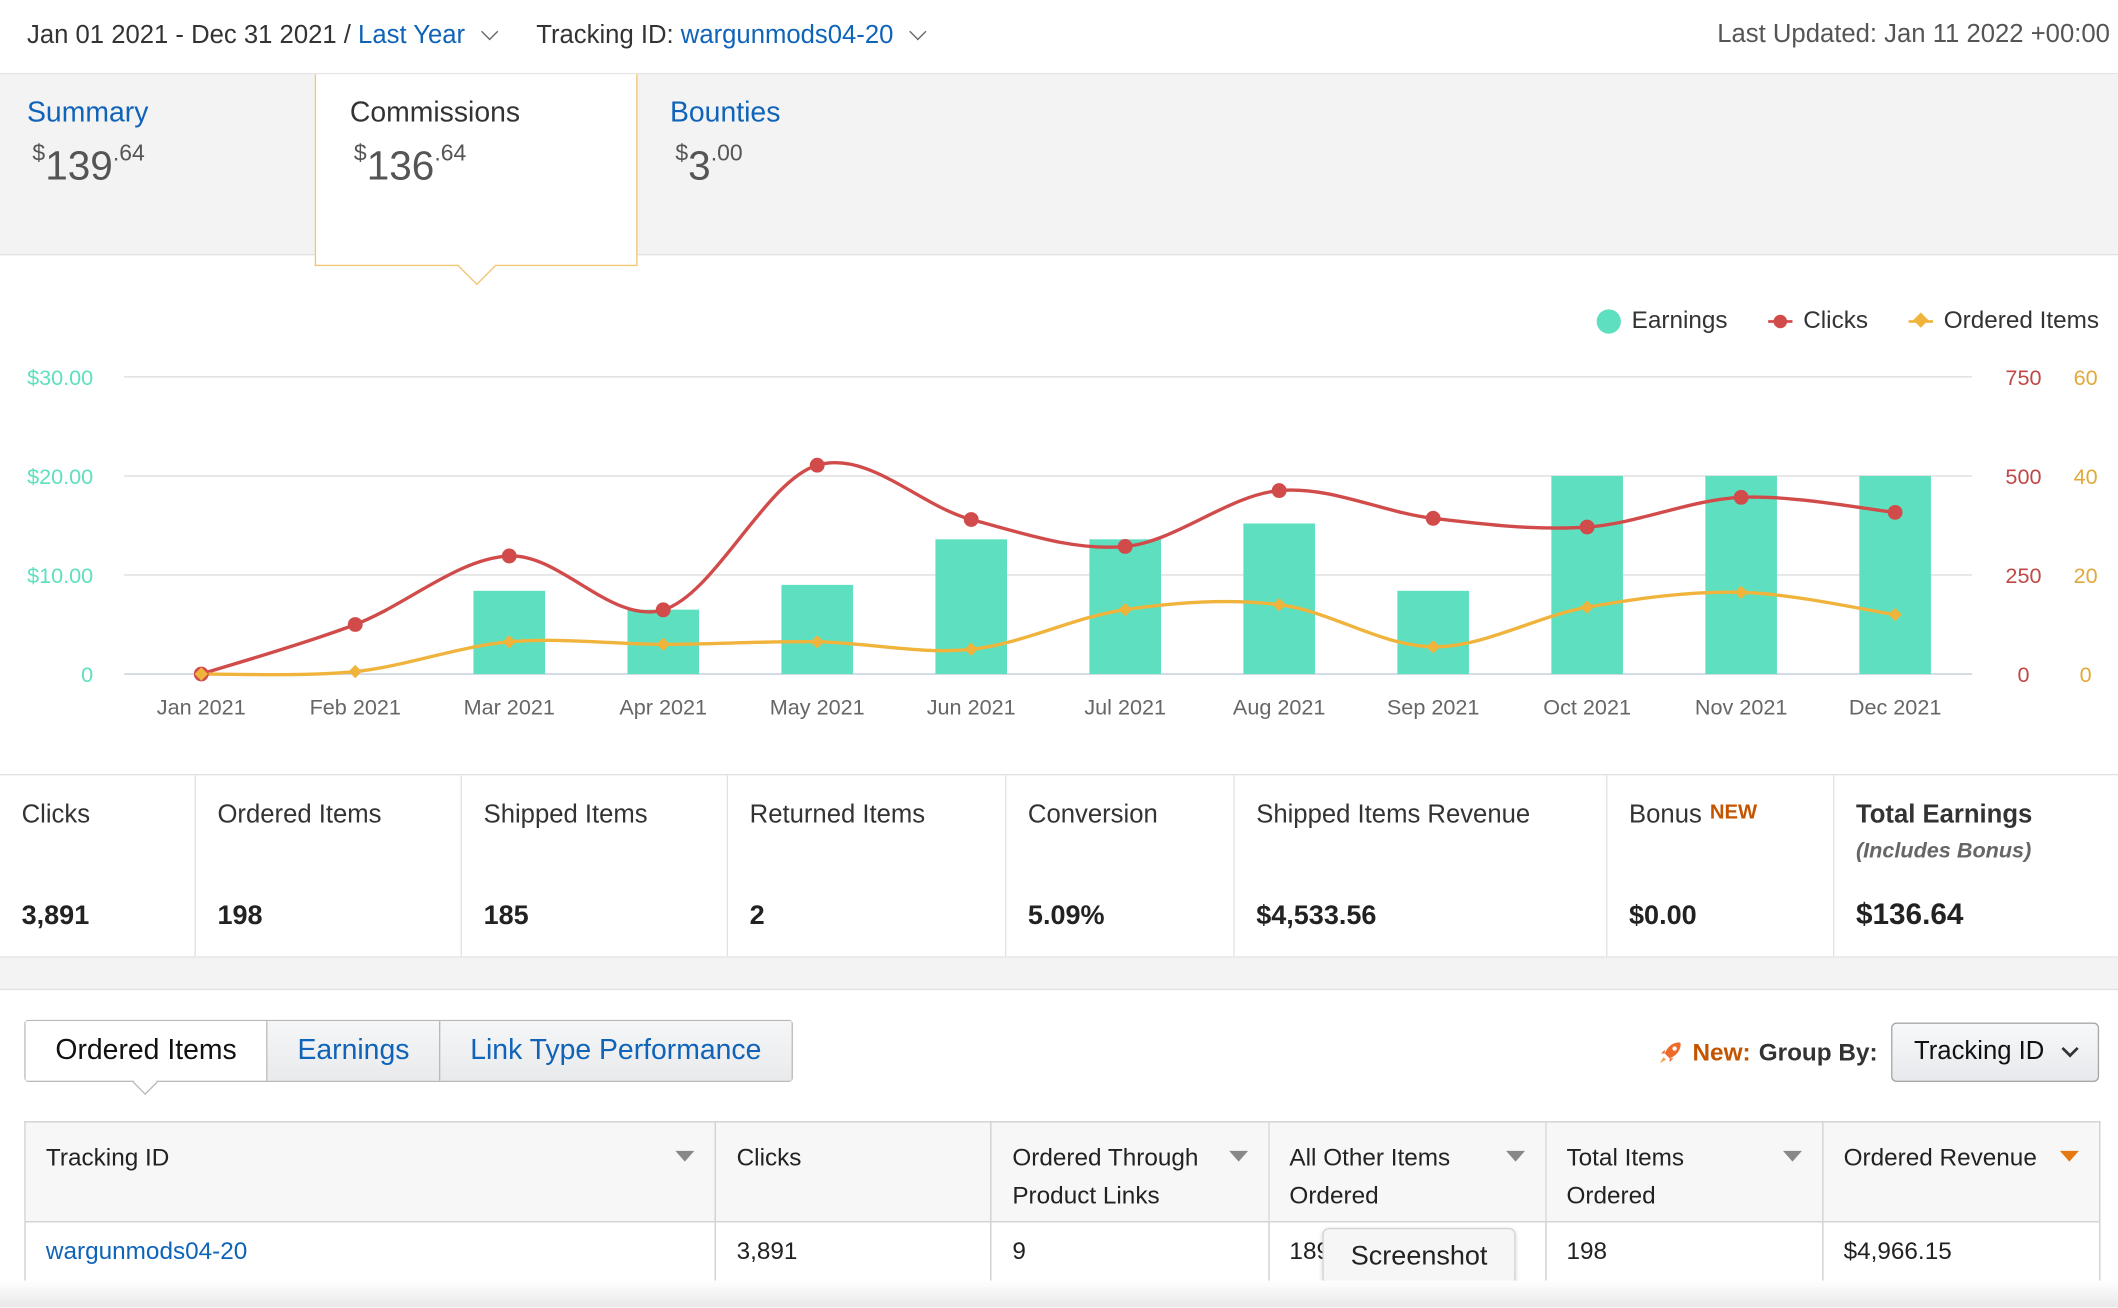 Image resolution: width=2118 pixels, height=1308 pixels. I want to click on ordered-items-swatch-icon, so click(1920, 321).